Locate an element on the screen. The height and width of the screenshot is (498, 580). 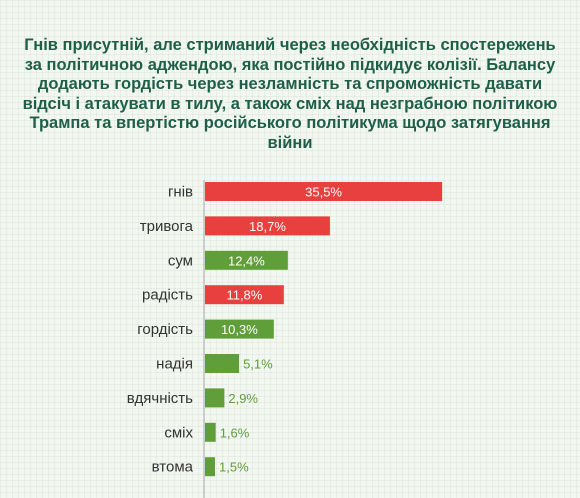
category-label: тривога is located at coordinates (167, 226).